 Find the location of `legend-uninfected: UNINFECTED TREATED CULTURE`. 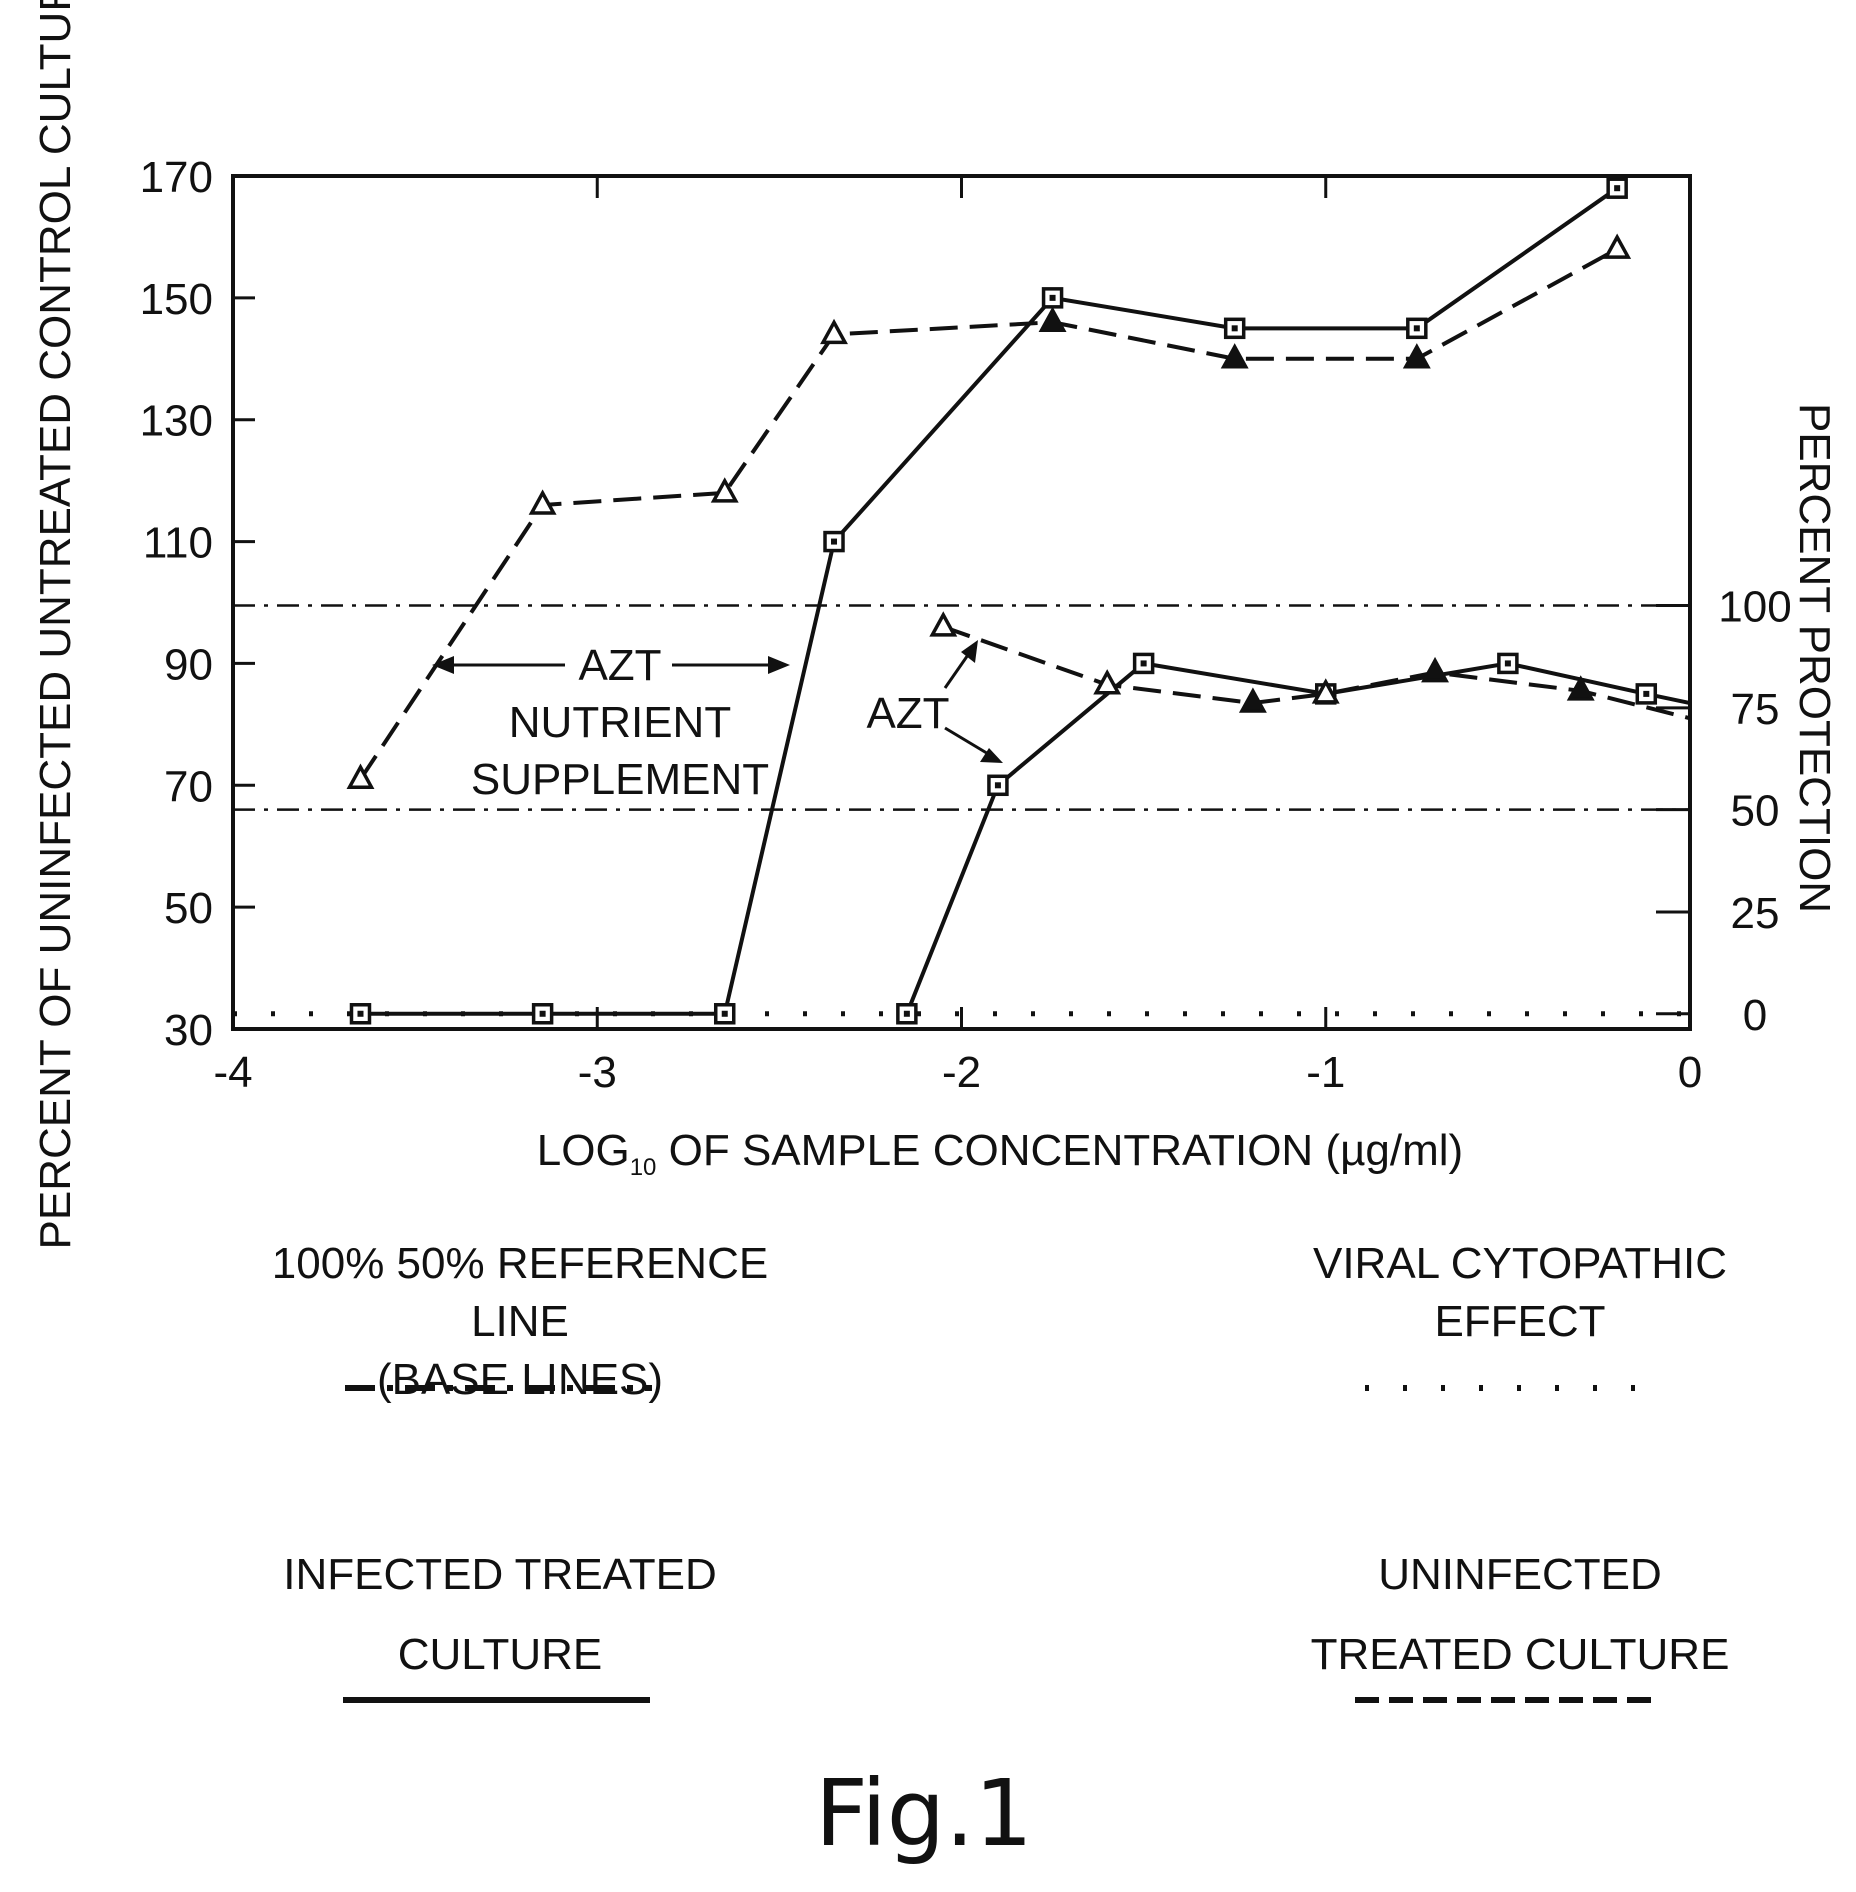

legend-uninfected: UNINFECTED TREATED CULTURE is located at coordinates (1520, 1615).